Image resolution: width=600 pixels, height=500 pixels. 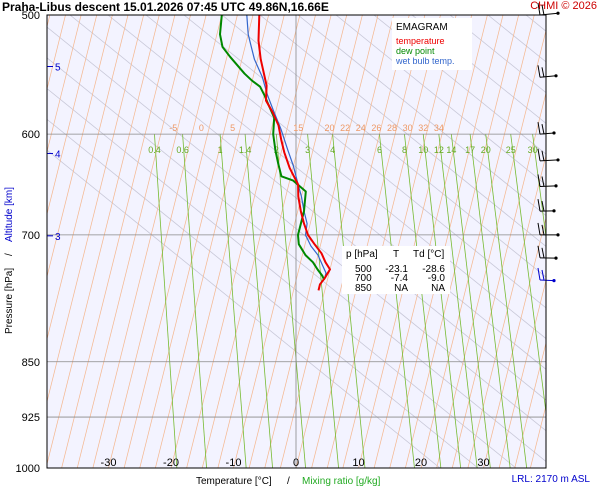 I want to click on mixing-ratio-label: 20, so click(x=486, y=150).